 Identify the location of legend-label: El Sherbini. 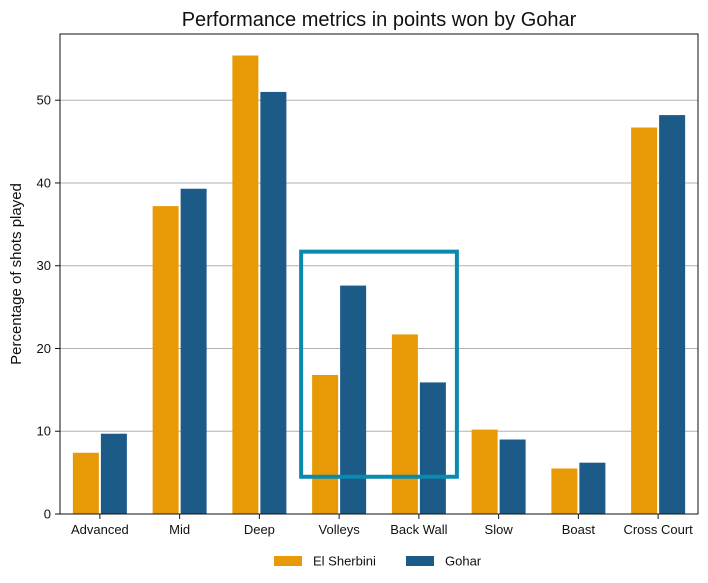
(344, 561).